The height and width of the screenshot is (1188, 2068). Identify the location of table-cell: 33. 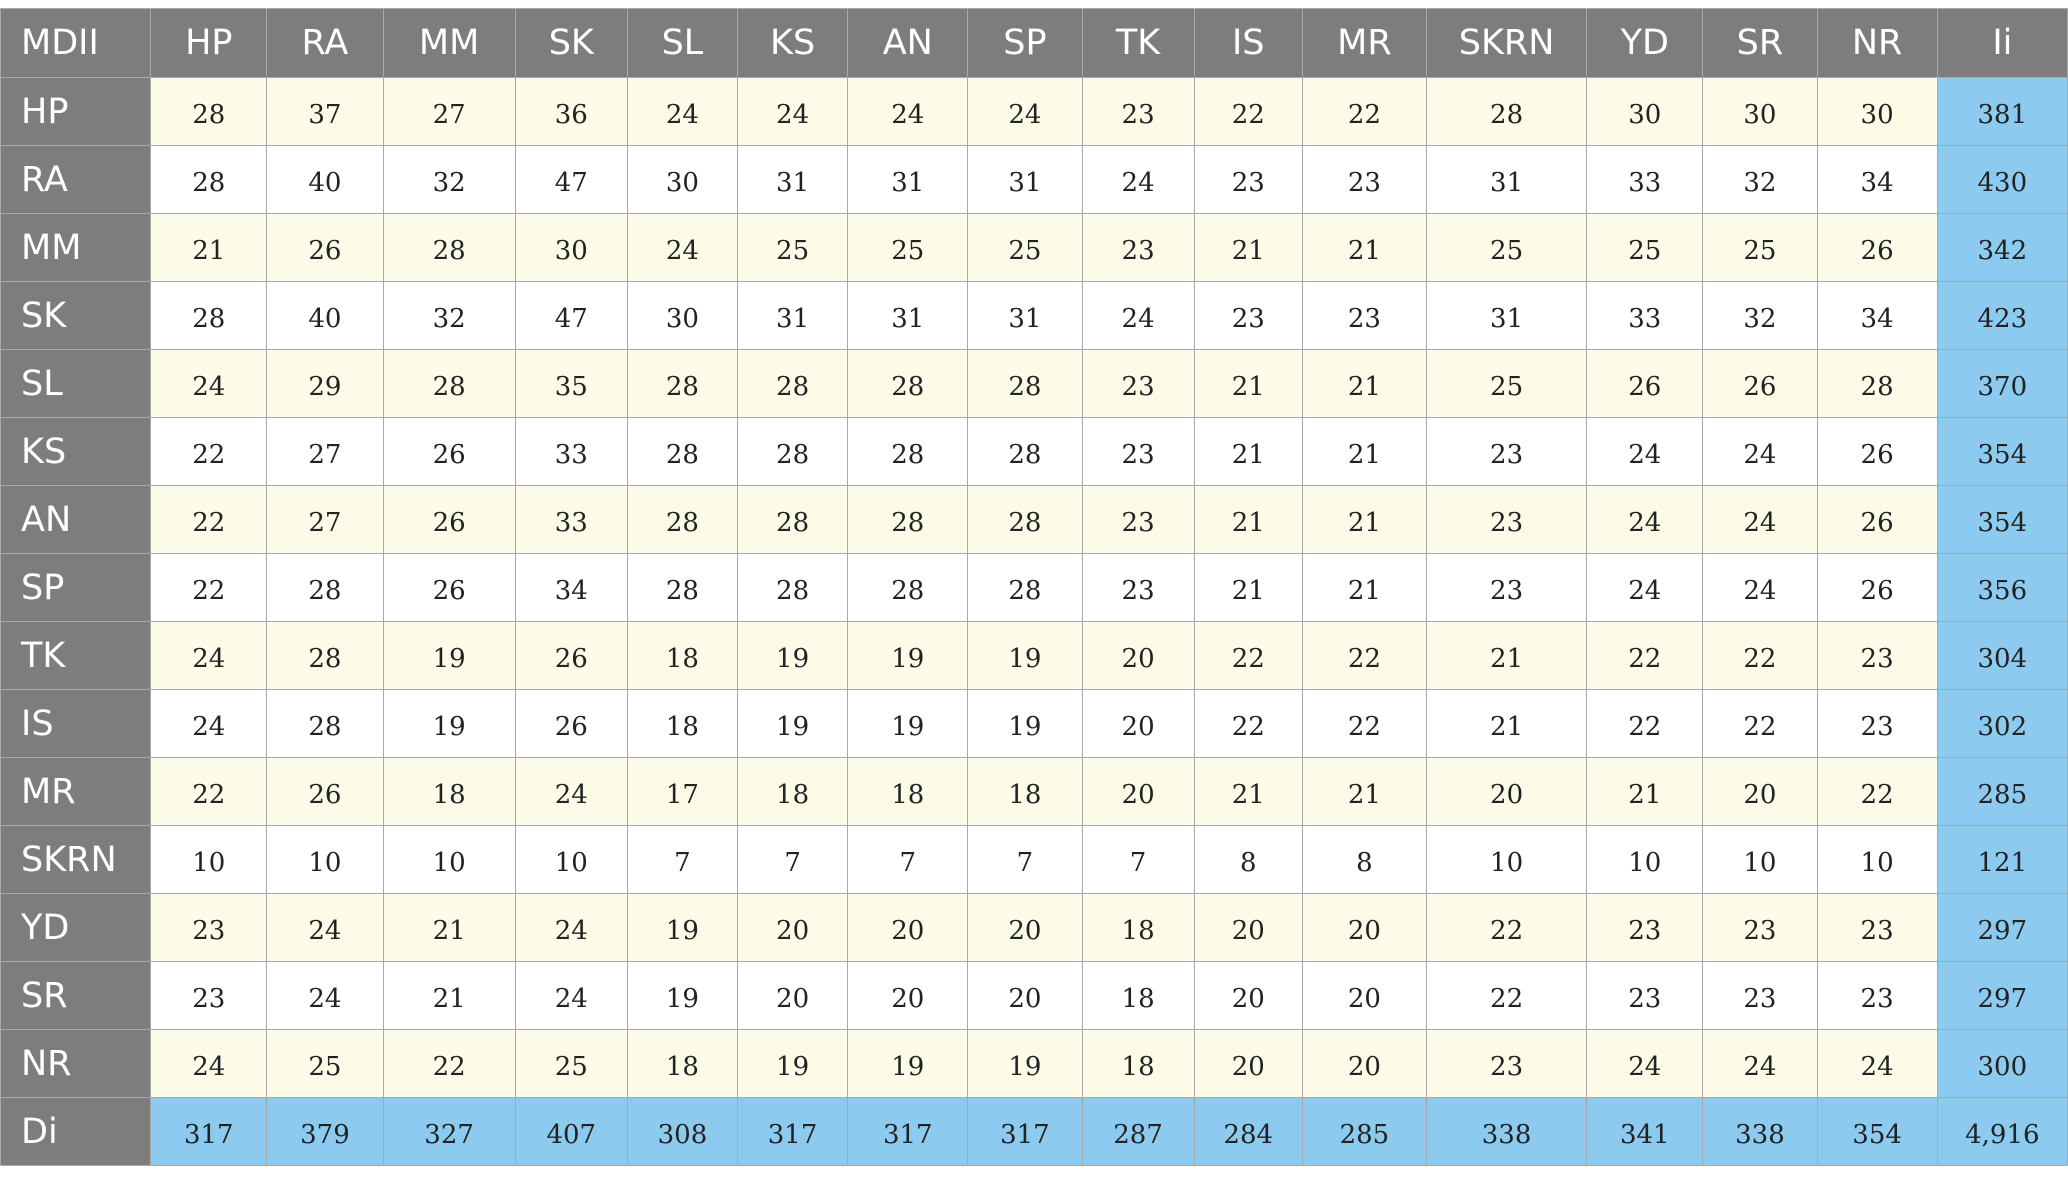
(1645, 315).